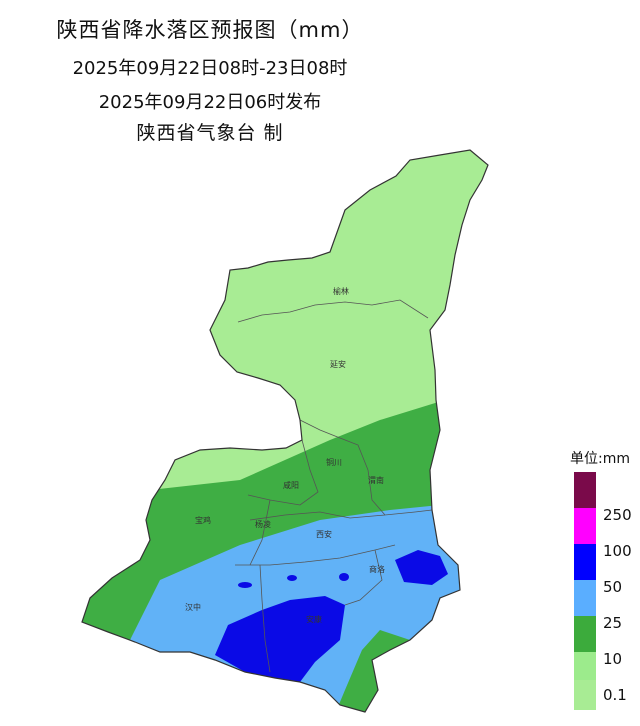  Describe the element at coordinates (324, 534) in the screenshot. I see `city-label-xian: 西安` at that location.